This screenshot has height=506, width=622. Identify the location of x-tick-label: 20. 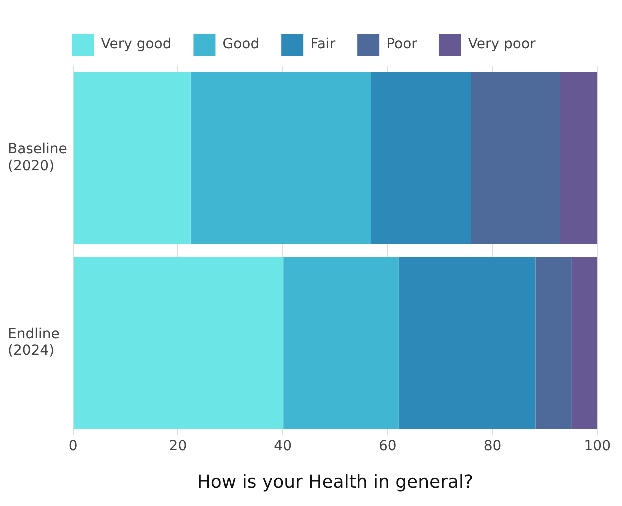
(178, 446).